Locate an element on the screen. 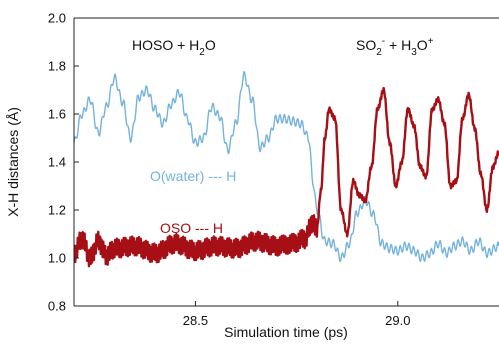  y-axis-ticks: 0.8 1.0 1.2 1.4 1.6 1.8 2.0 is located at coordinates (63, 162).